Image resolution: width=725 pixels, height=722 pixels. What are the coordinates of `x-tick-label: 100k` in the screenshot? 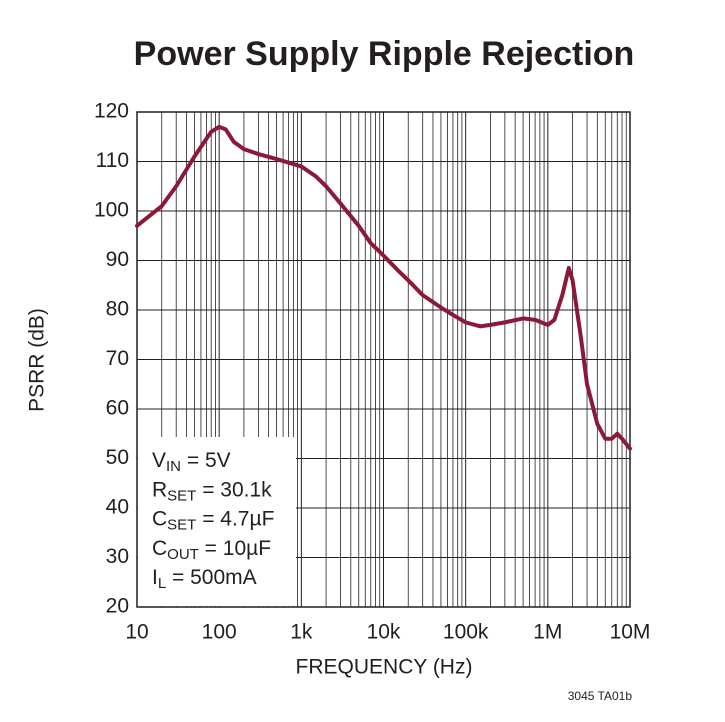 It's located at (466, 632).